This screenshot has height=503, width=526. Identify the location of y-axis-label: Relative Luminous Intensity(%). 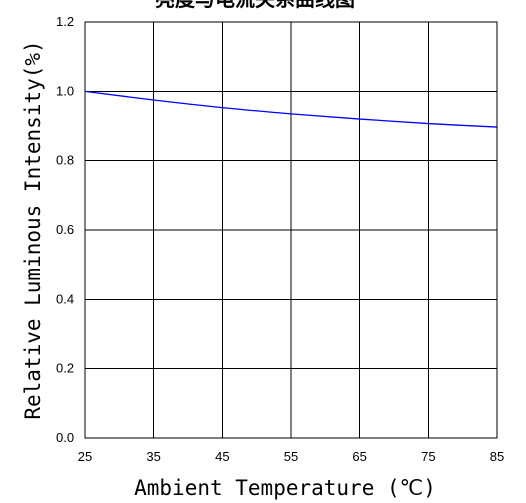
(33, 229).